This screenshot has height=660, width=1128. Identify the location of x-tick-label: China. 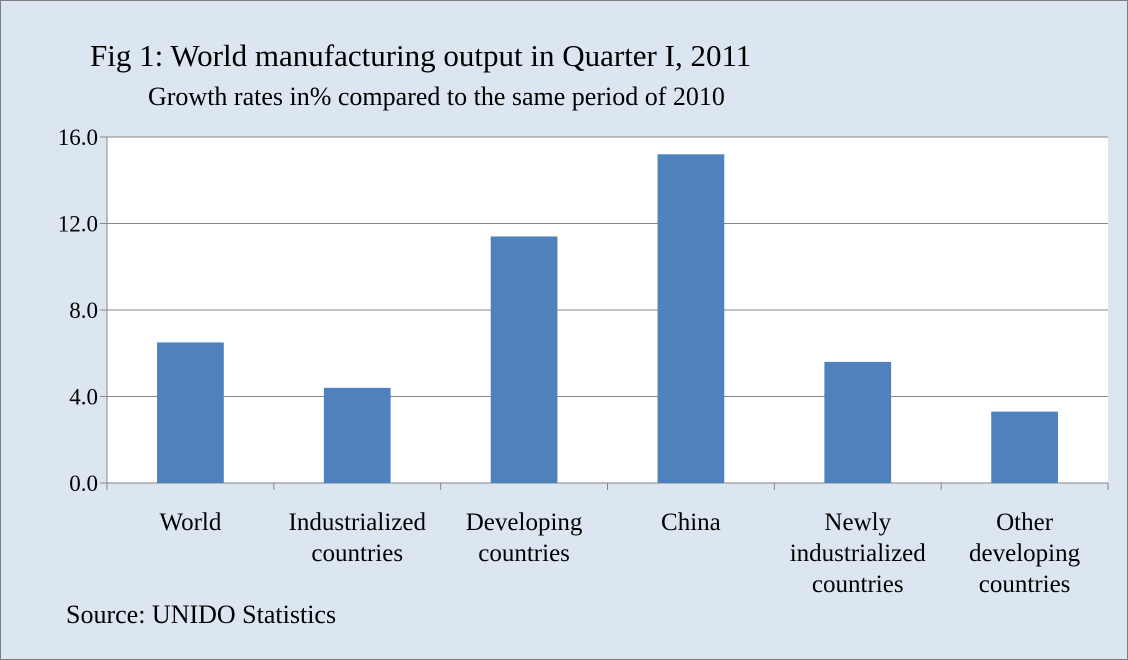
(691, 522).